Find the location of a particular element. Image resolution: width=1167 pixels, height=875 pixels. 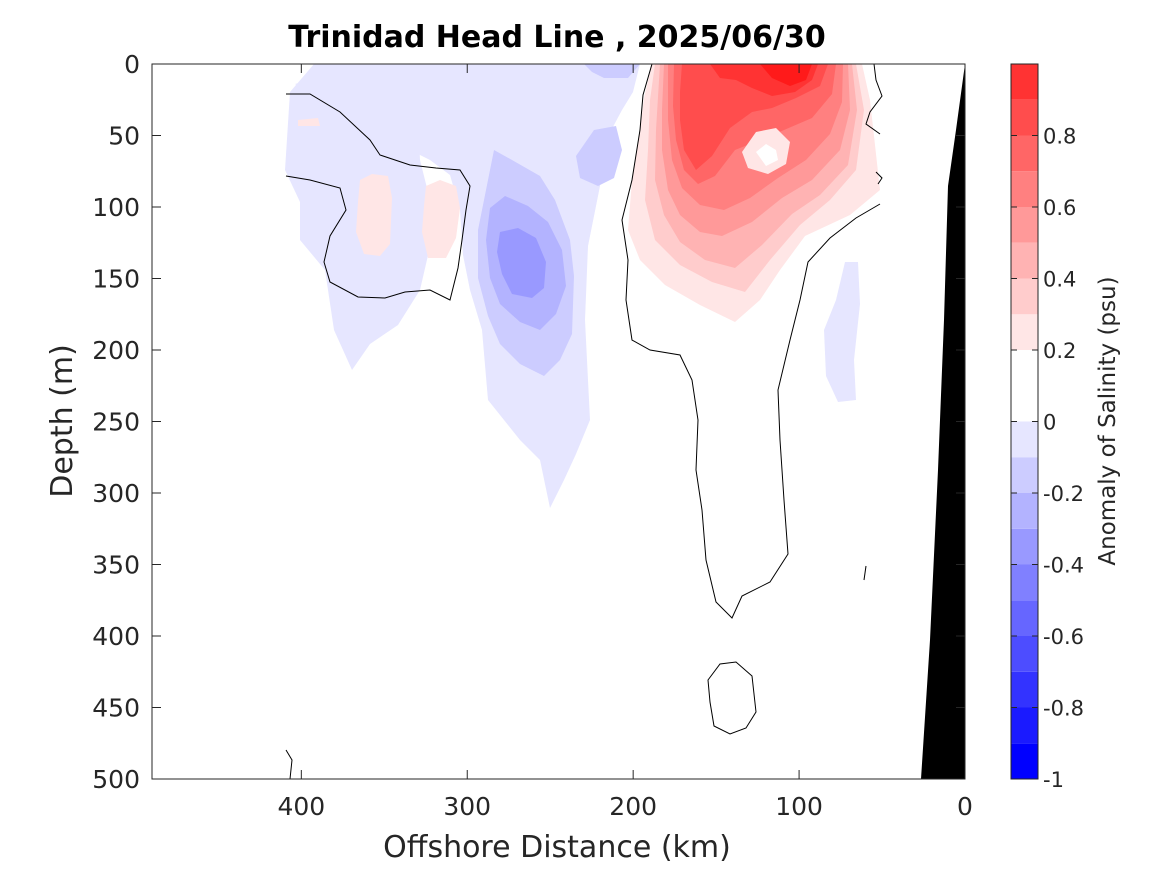

x-axis-label: Offshore Distance (km) is located at coordinates (557, 847).